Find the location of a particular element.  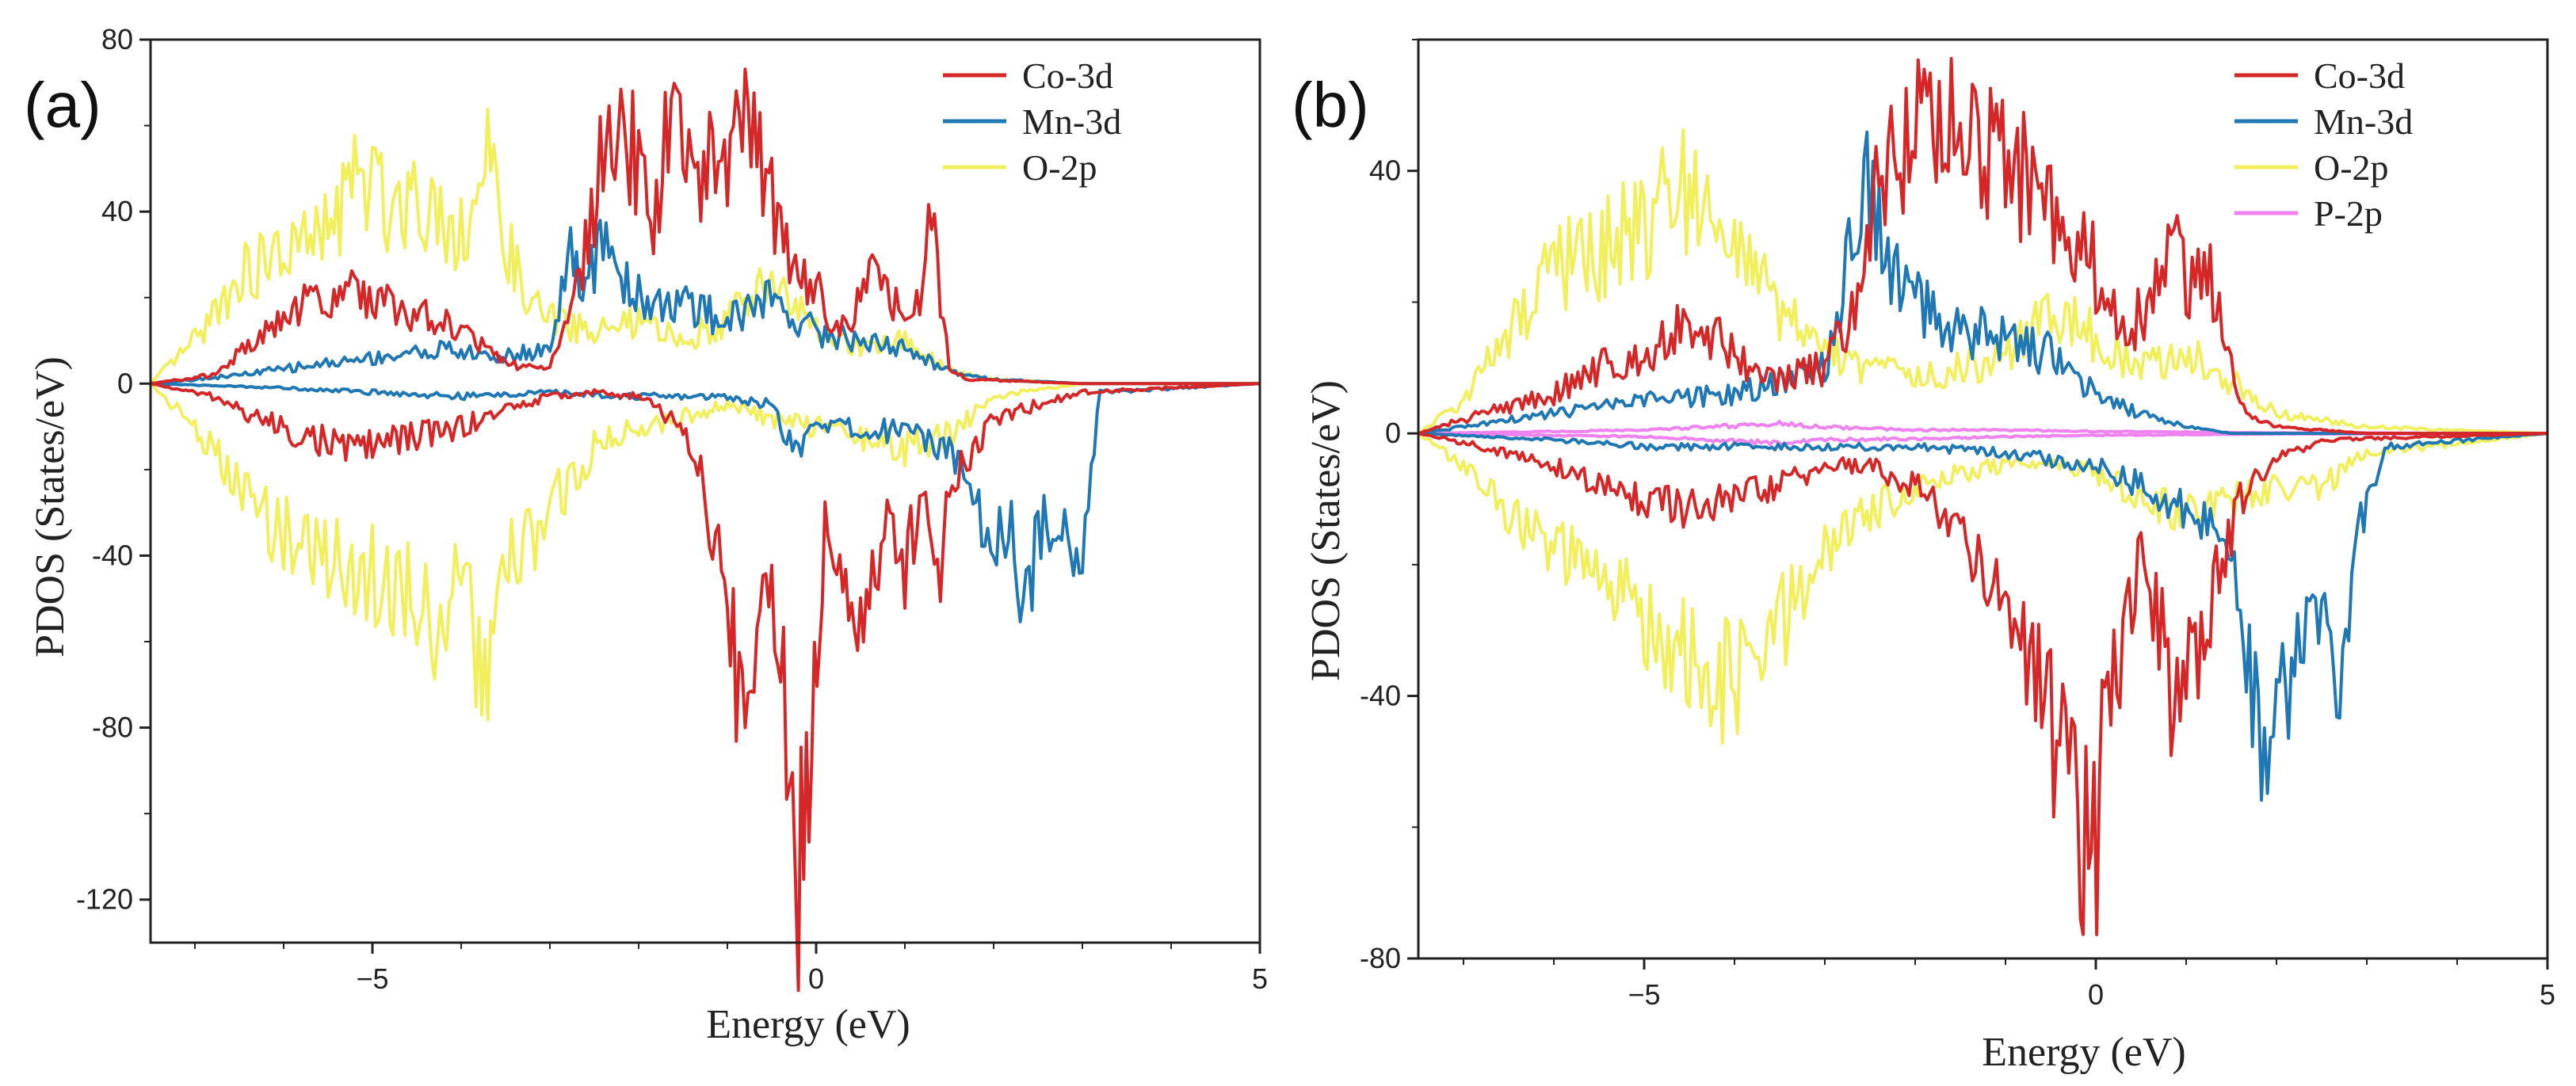

panel-a-label: (a) is located at coordinates (62, 105).